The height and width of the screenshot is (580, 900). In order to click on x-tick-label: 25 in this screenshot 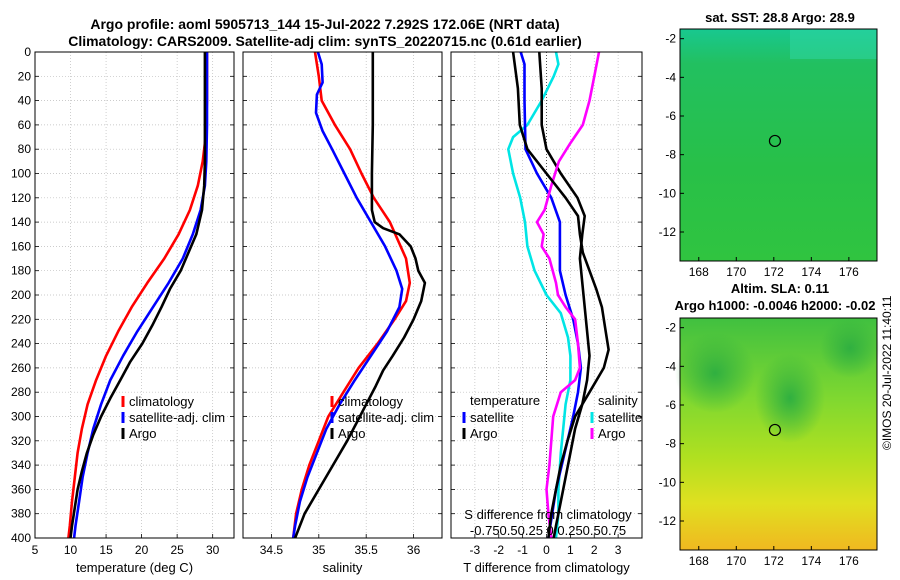, I will do `click(177, 550)`.